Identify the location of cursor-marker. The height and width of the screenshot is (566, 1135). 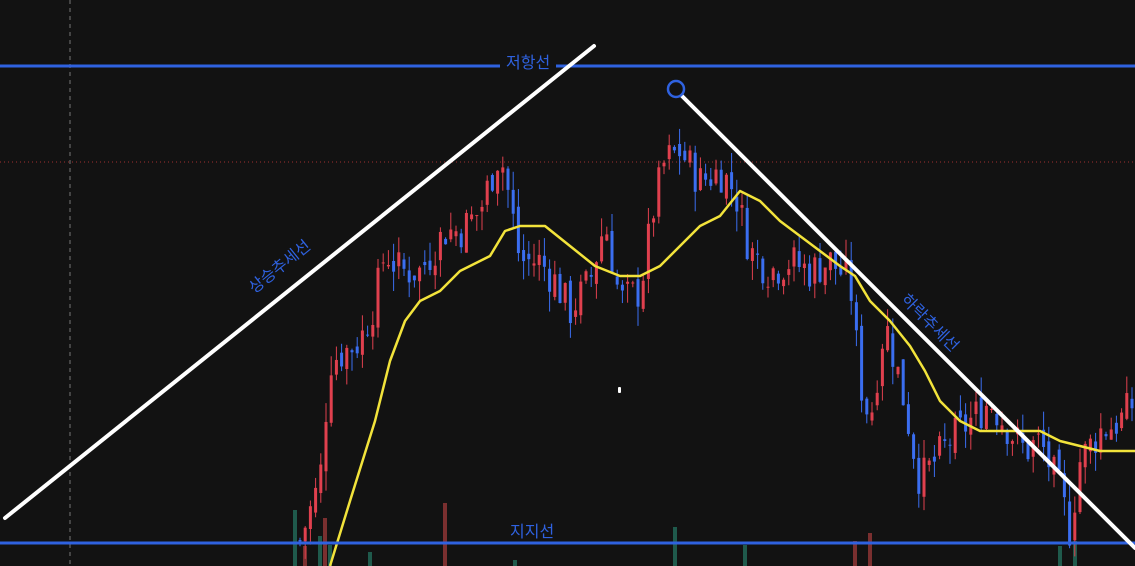
(619, 390).